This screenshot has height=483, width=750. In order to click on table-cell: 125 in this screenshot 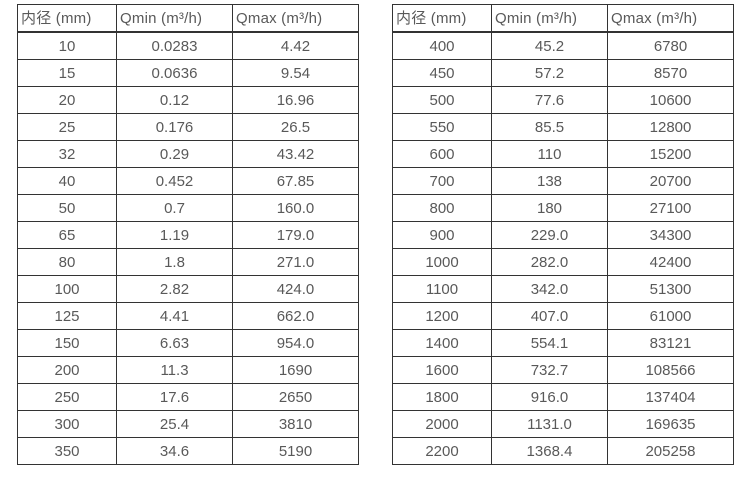, I will do `click(67, 316)`.